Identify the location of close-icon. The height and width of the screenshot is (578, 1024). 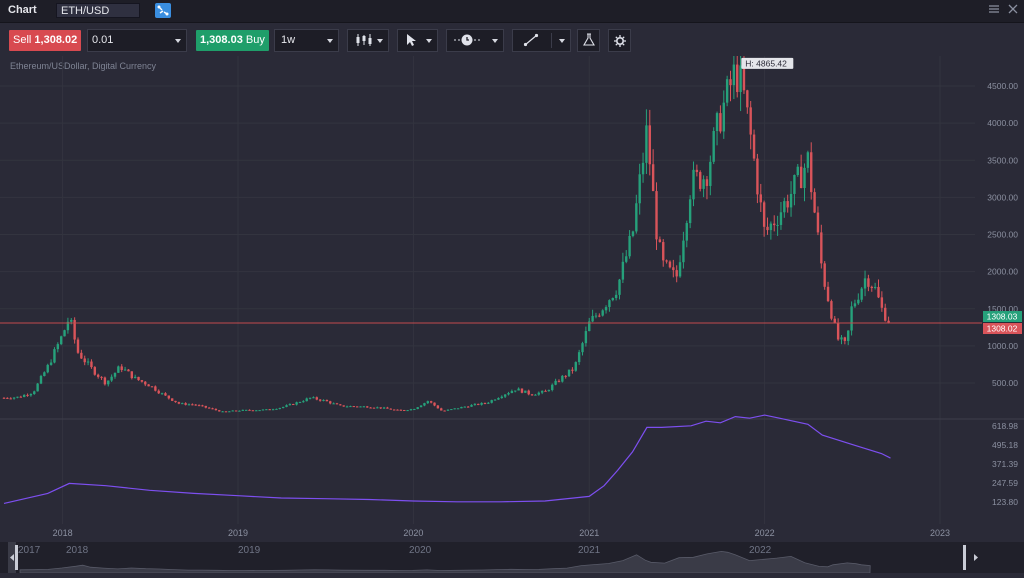
(1013, 10).